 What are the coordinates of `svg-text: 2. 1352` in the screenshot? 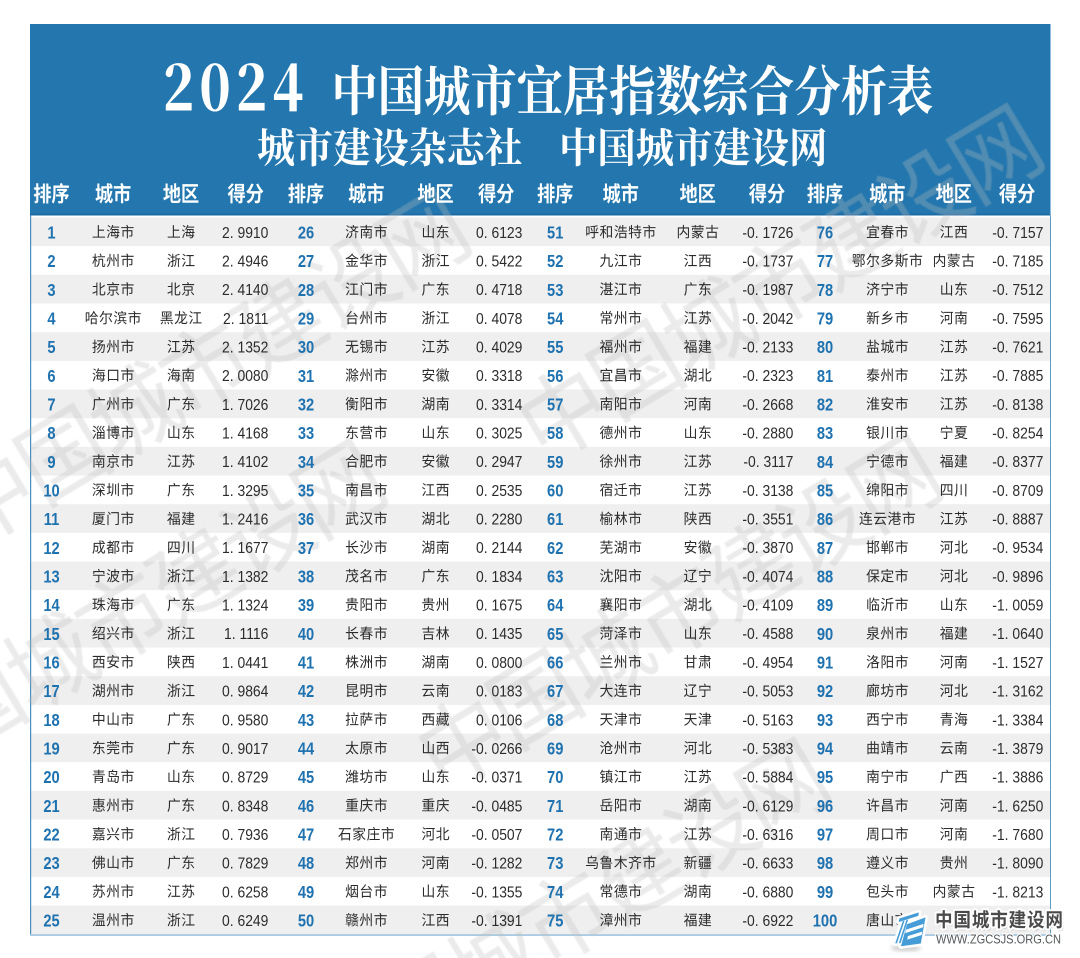 It's located at (245, 348).